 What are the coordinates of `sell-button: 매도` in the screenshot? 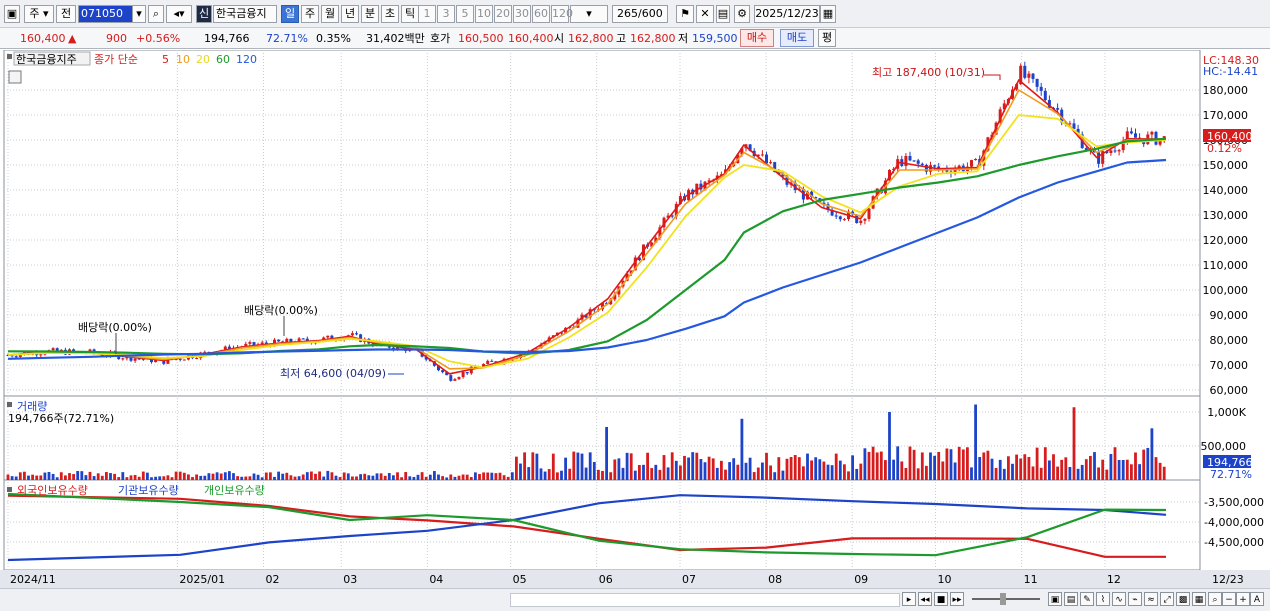 It's located at (797, 38).